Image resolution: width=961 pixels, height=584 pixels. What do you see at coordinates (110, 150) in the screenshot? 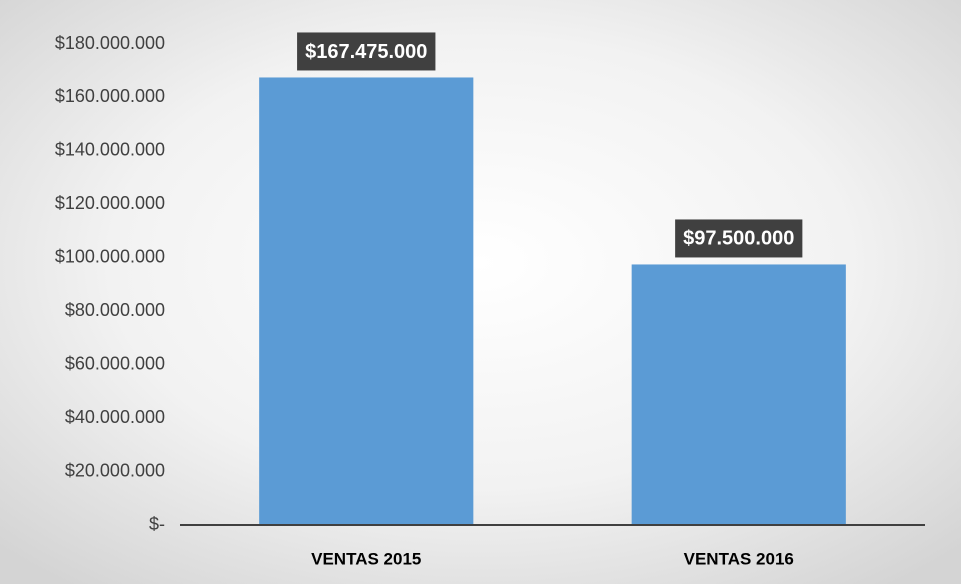
I see `y-tick-label: $140.000.000` at bounding box center [110, 150].